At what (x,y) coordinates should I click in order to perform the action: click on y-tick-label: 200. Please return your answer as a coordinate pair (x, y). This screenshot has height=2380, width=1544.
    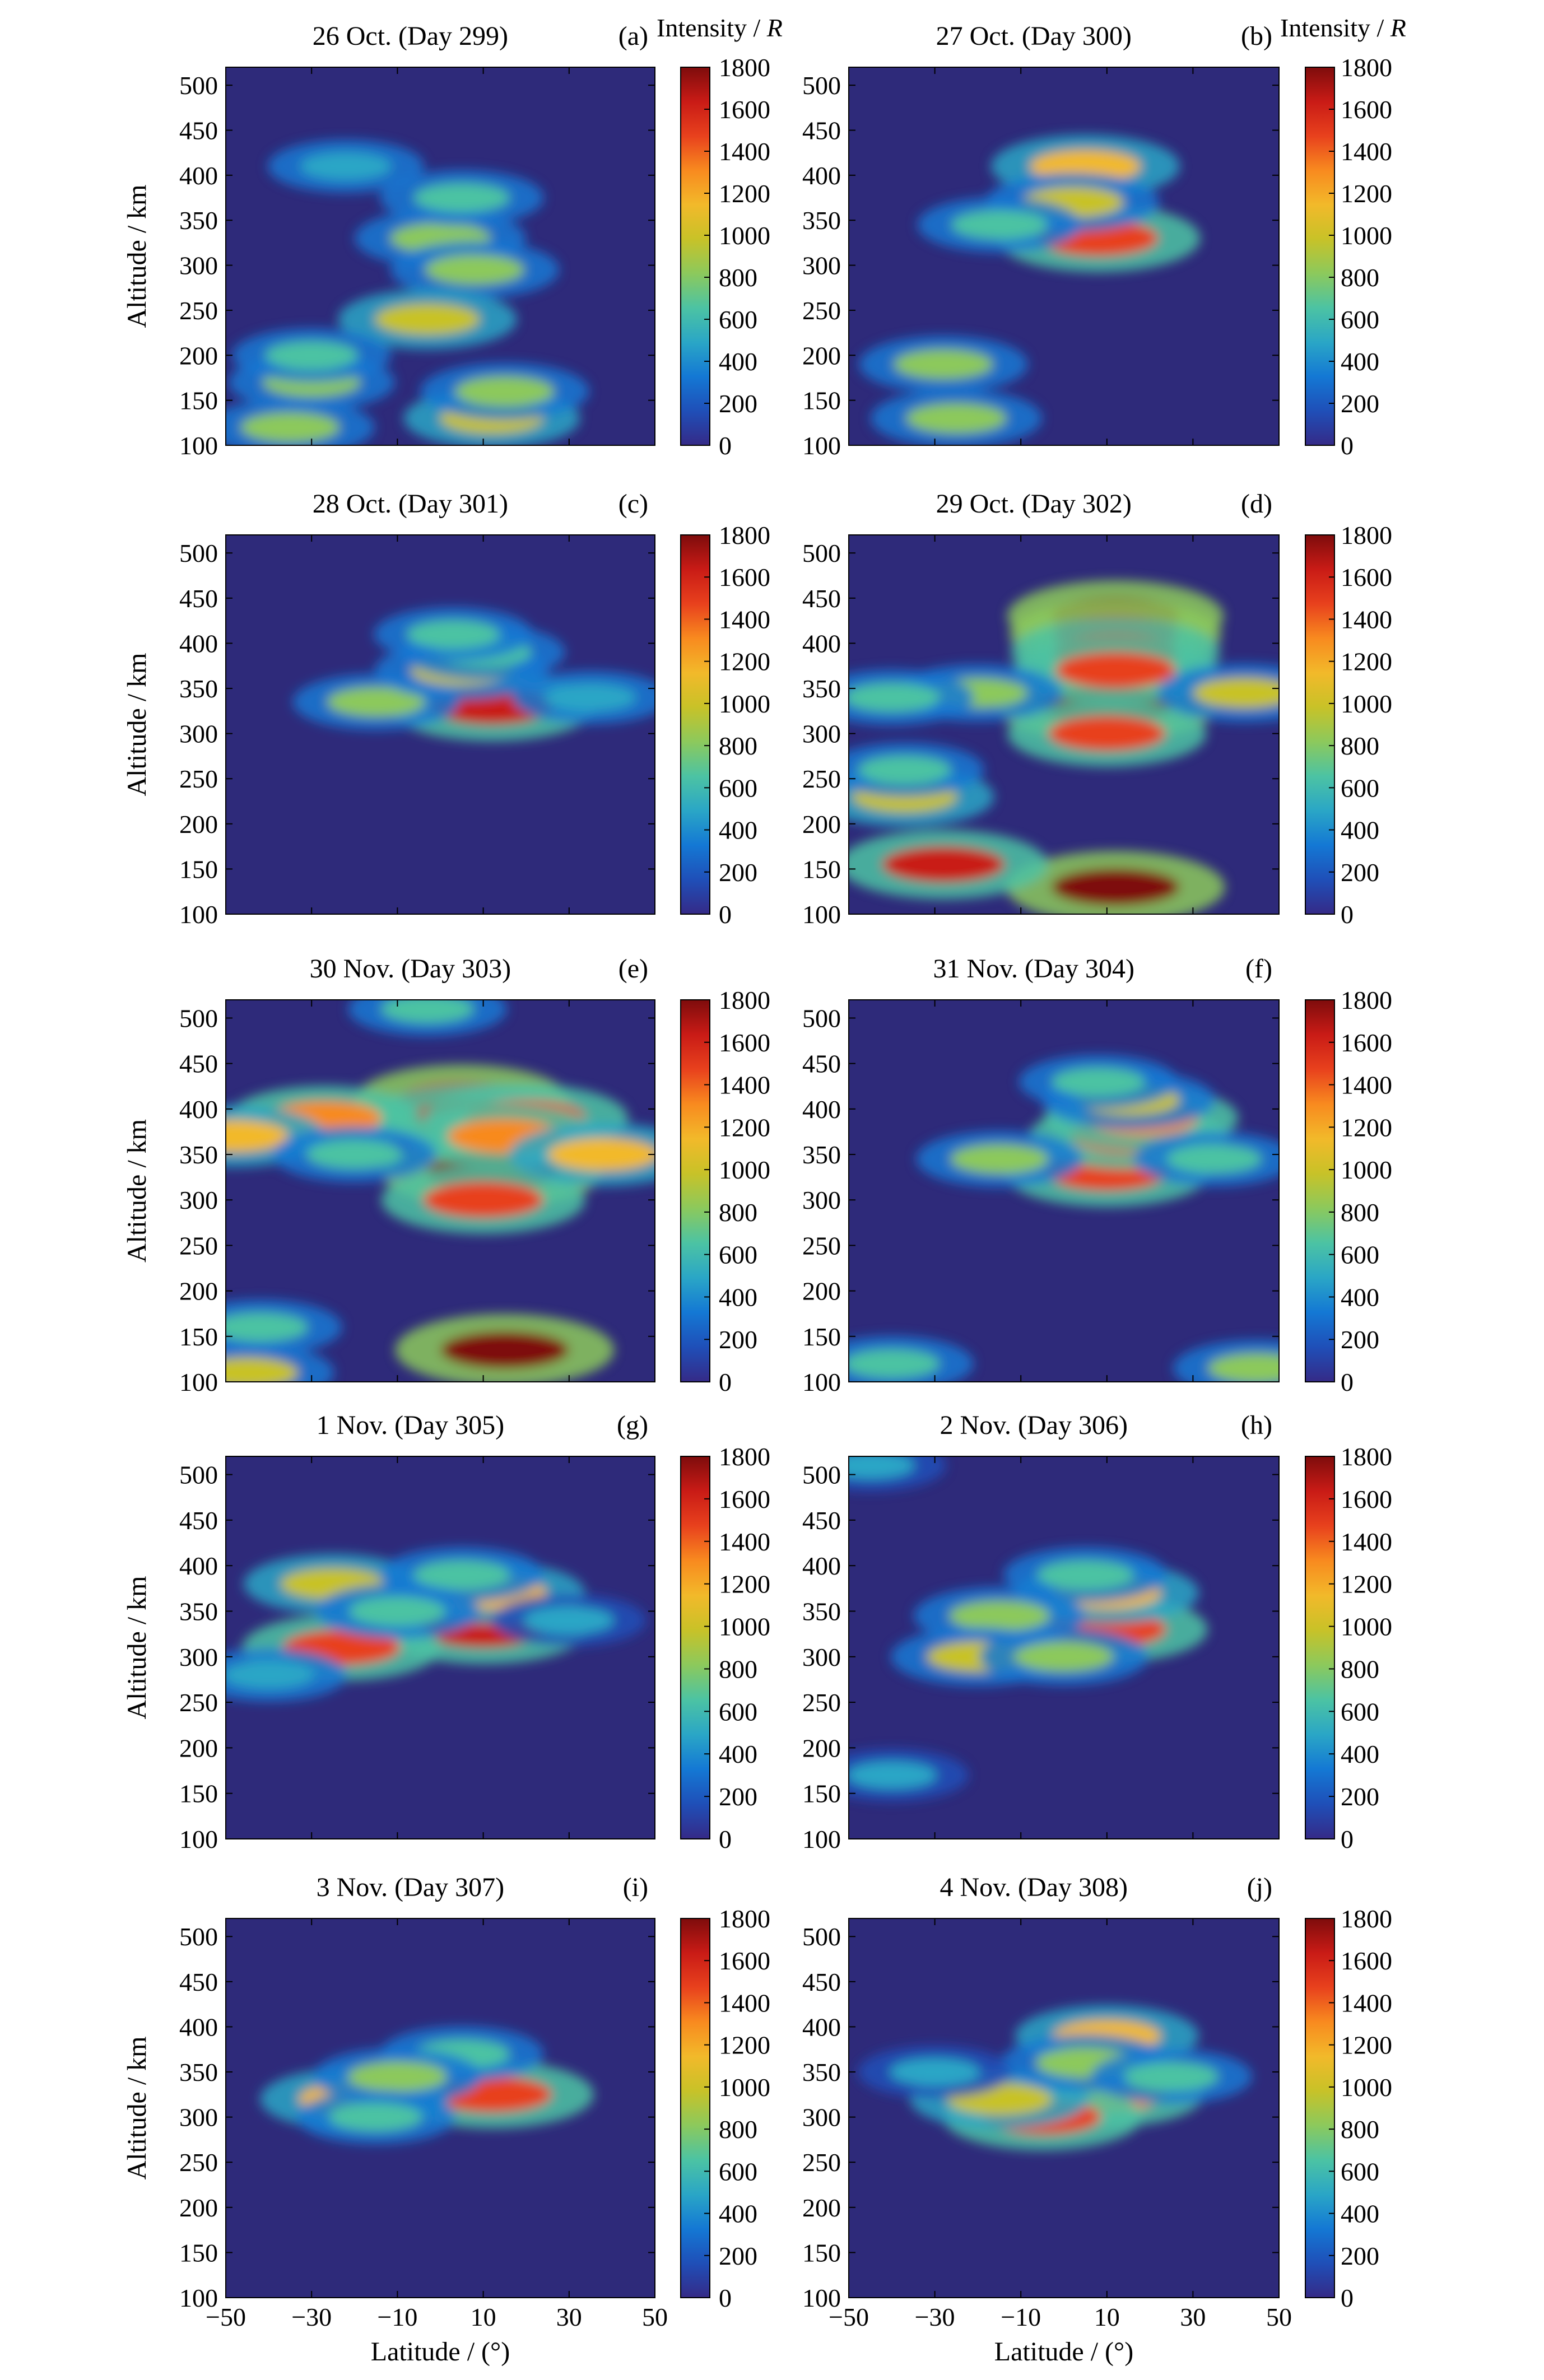
    Looking at the image, I should click on (198, 1748).